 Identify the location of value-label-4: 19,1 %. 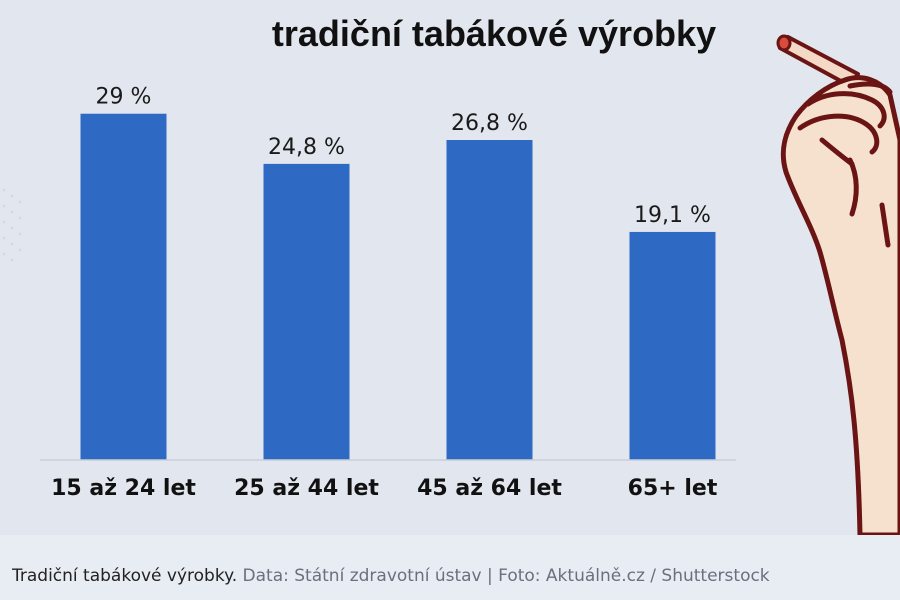
(672, 215).